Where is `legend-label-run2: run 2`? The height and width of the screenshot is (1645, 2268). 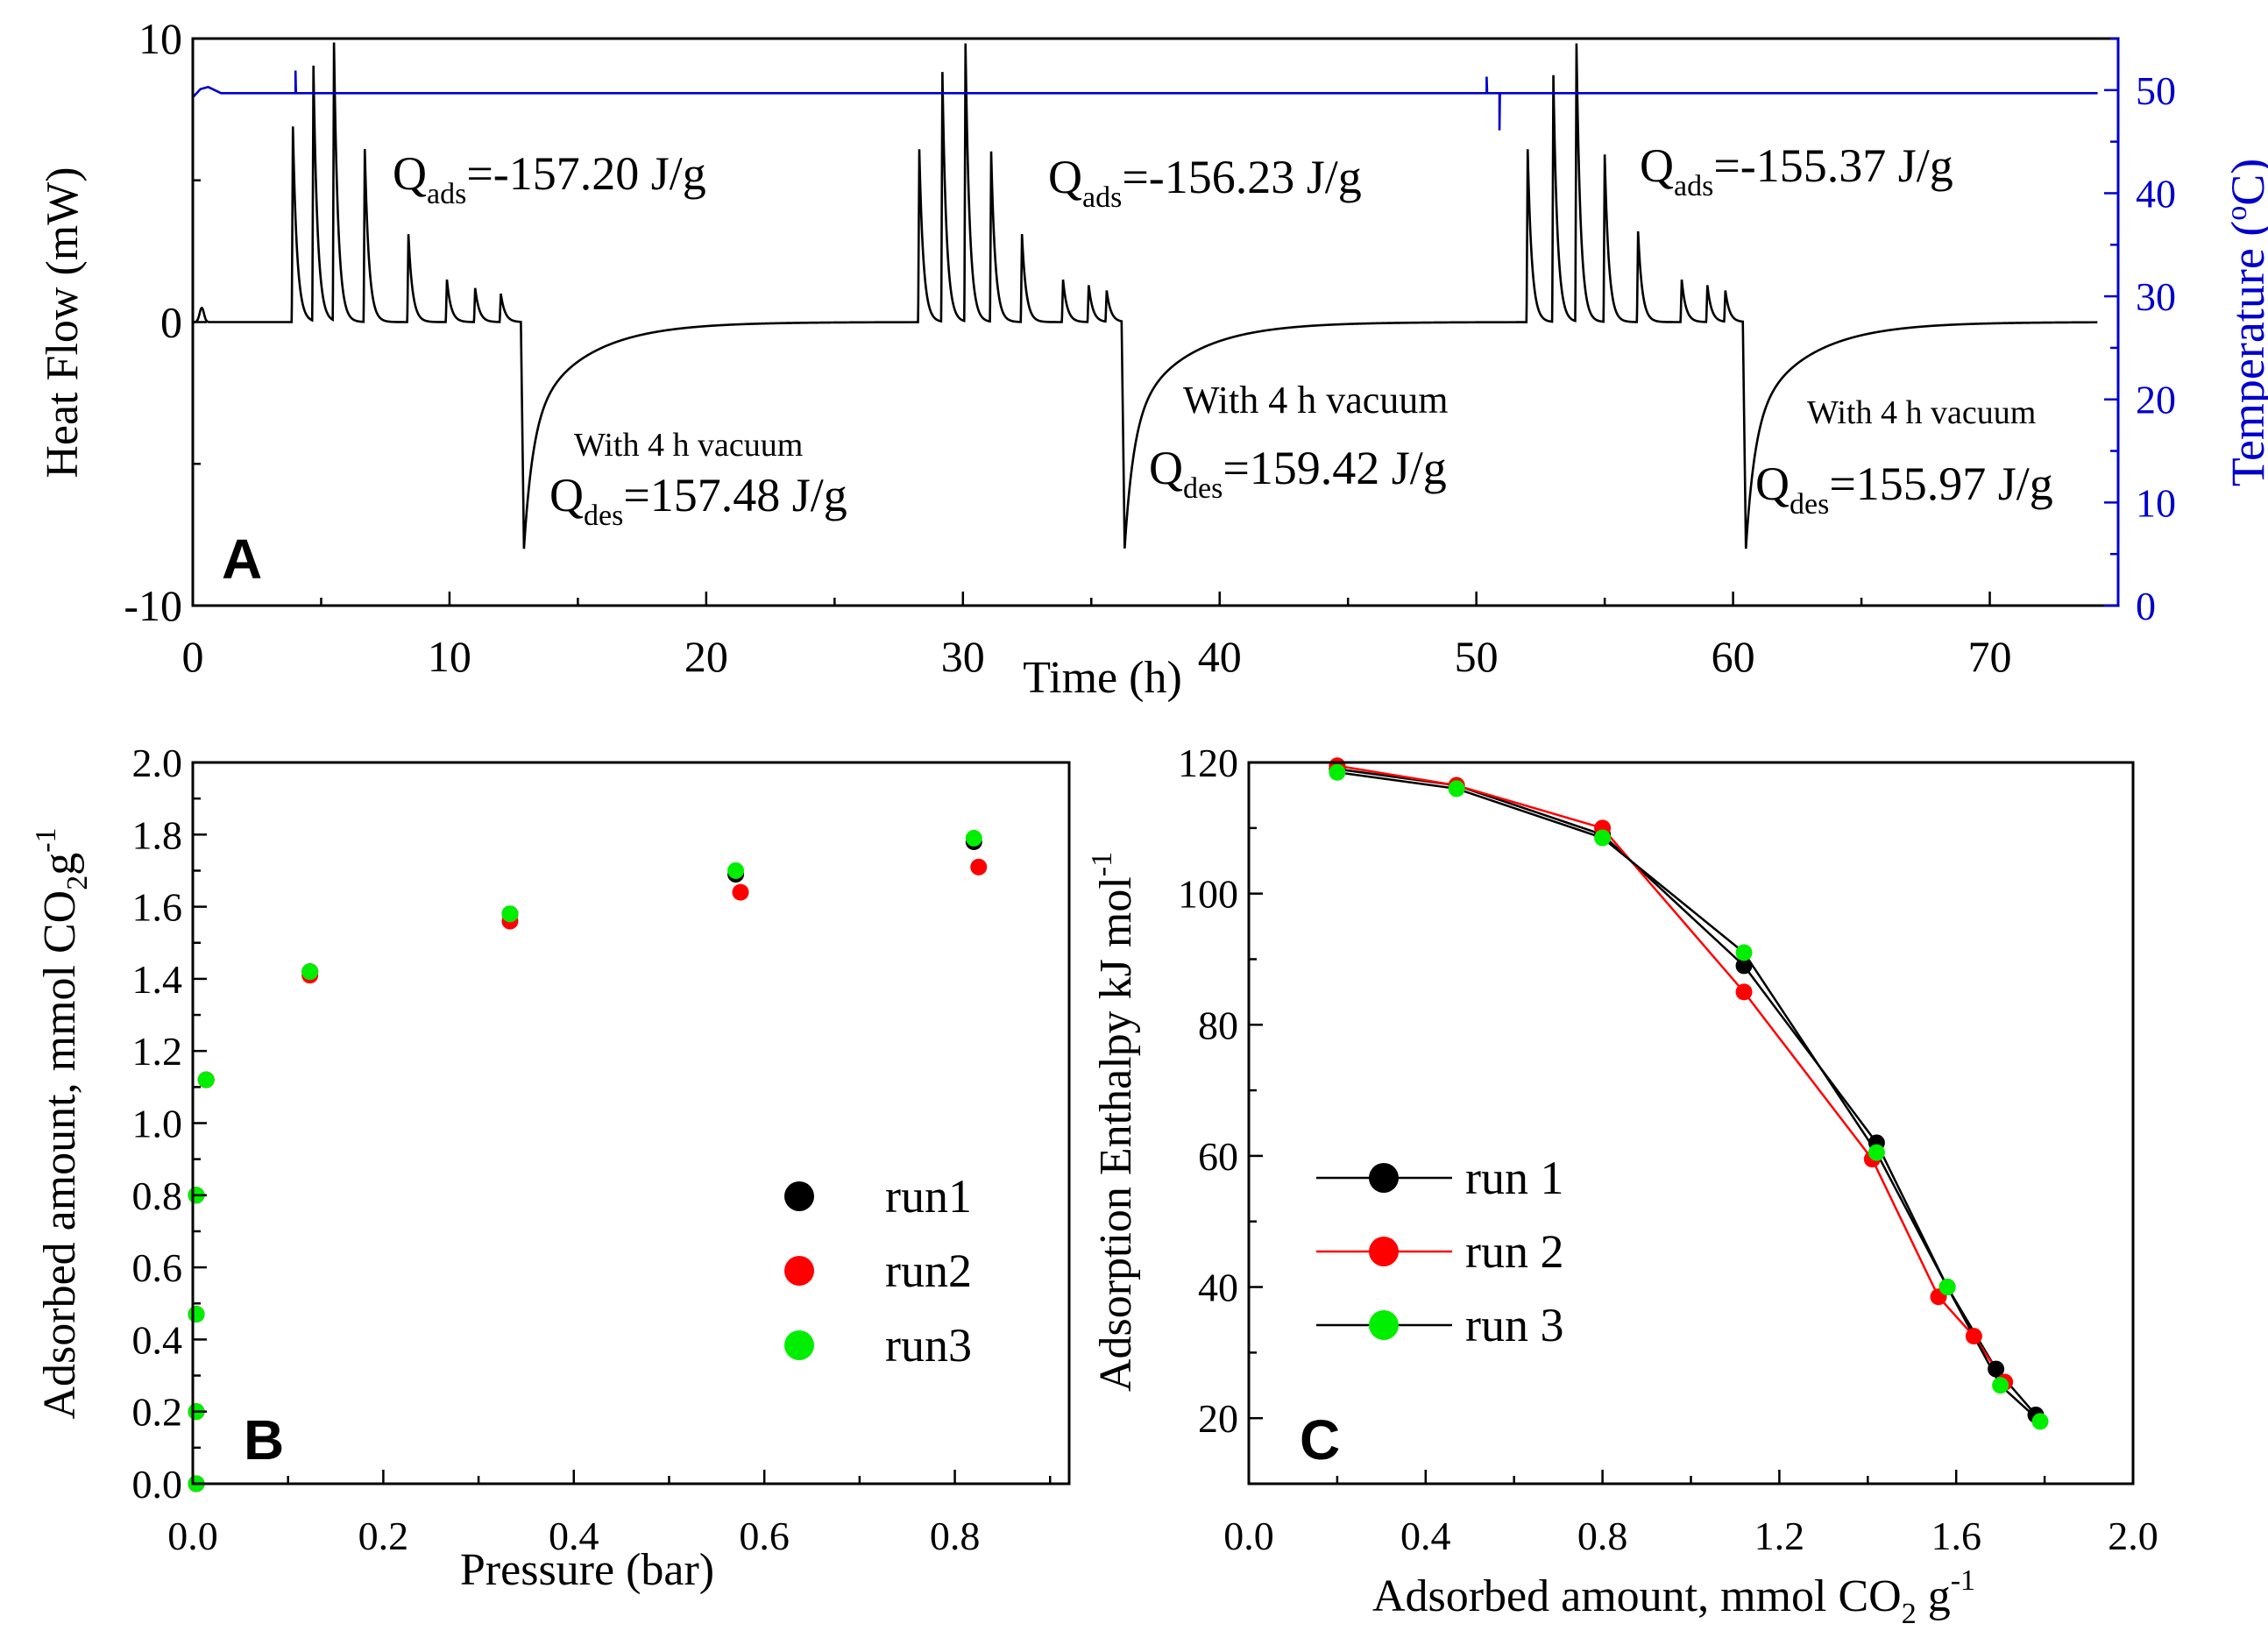
legend-label-run2: run 2 is located at coordinates (1514, 1251).